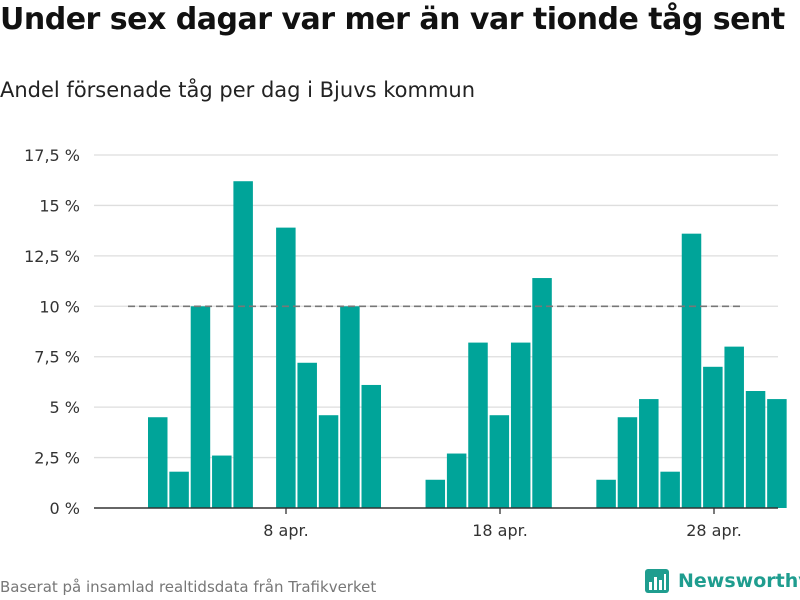 The width and height of the screenshot is (800, 600). I want to click on y-tick-label: 10 %, so click(59, 306).